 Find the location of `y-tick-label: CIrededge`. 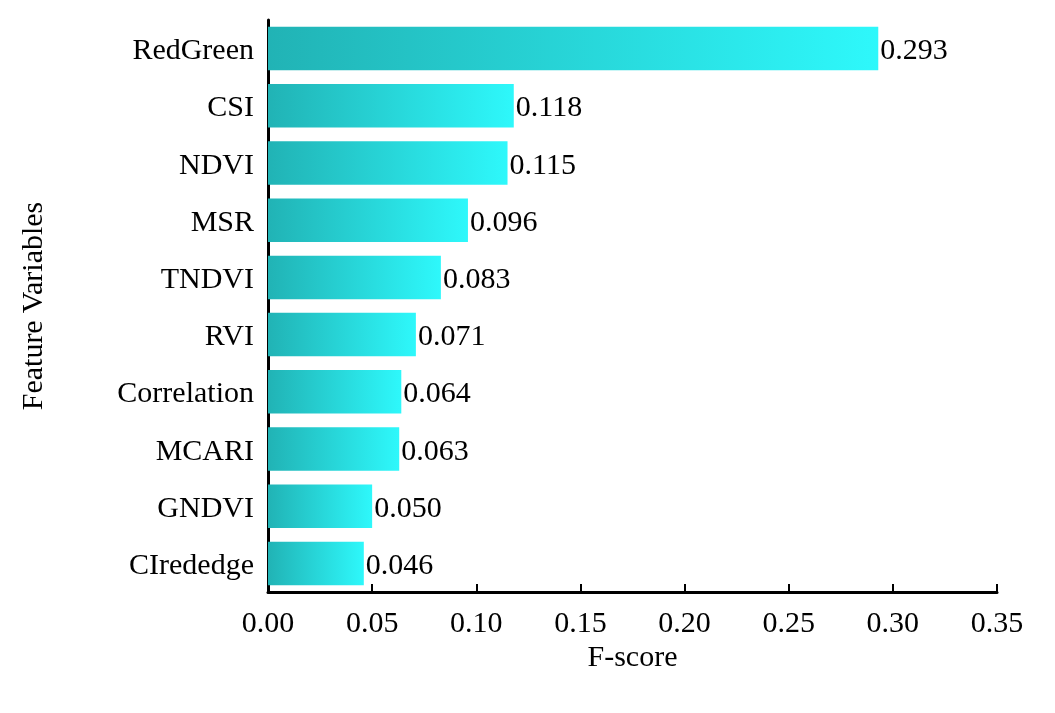

y-tick-label: CIrededge is located at coordinates (191, 563).